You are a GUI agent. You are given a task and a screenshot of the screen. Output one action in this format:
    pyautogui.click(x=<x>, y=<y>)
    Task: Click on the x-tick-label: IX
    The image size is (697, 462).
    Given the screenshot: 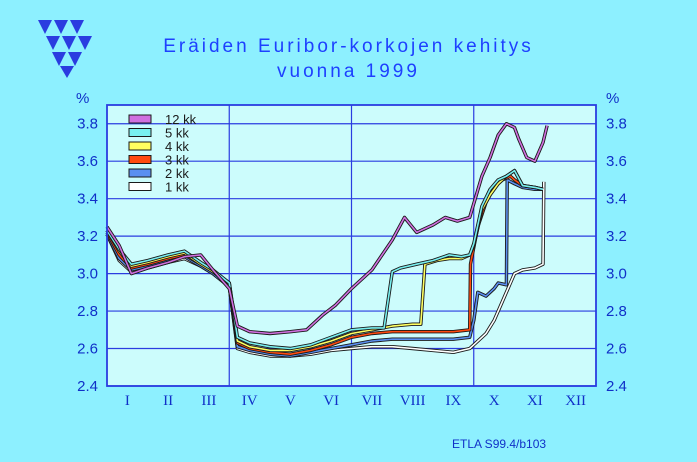 What is the action you would take?
    pyautogui.click(x=453, y=401)
    